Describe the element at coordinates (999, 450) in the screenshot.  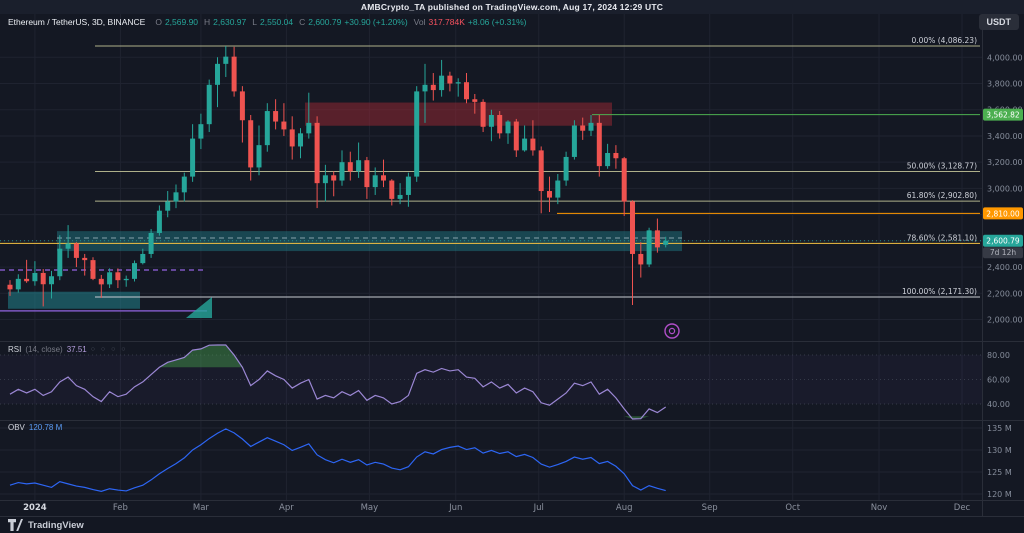
I see `obv-axis-label: 130 M` at that location.